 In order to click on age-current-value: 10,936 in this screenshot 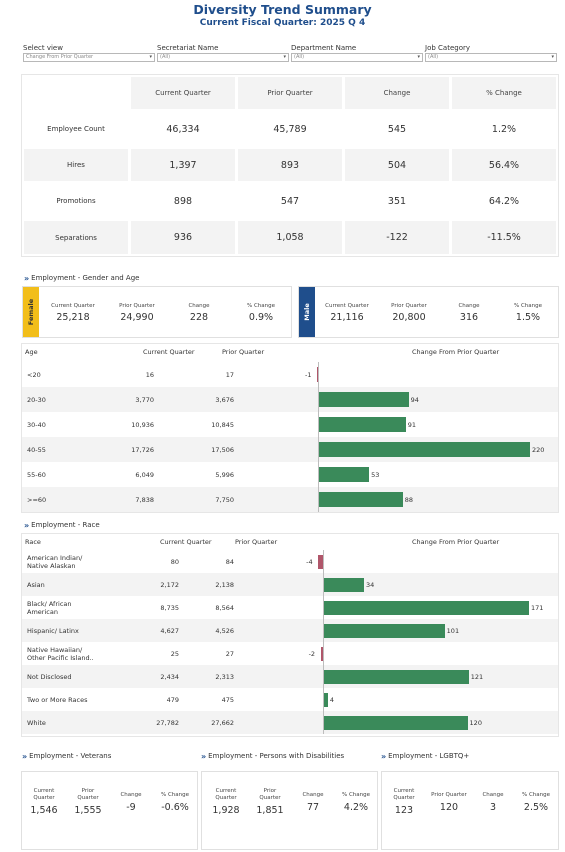, I will do `click(142, 424)`.